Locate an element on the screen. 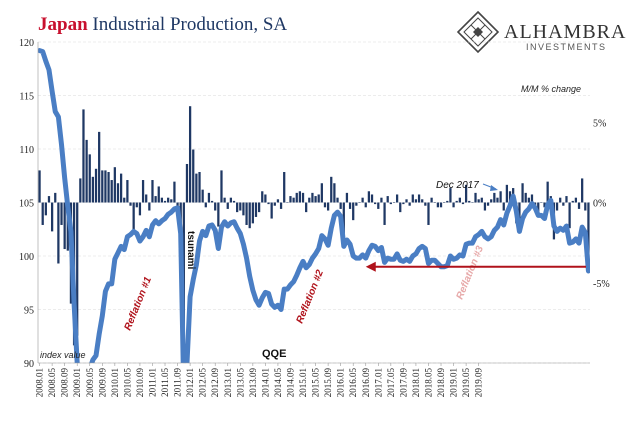 This screenshot has height=421, width=641. x-tick-label: 2010.05 is located at coordinates (127, 383).